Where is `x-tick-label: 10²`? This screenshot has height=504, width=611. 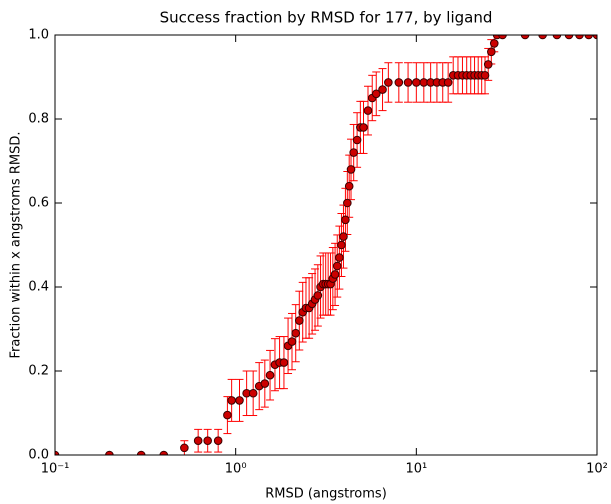 x-tick-label: 10² is located at coordinates (597, 469).